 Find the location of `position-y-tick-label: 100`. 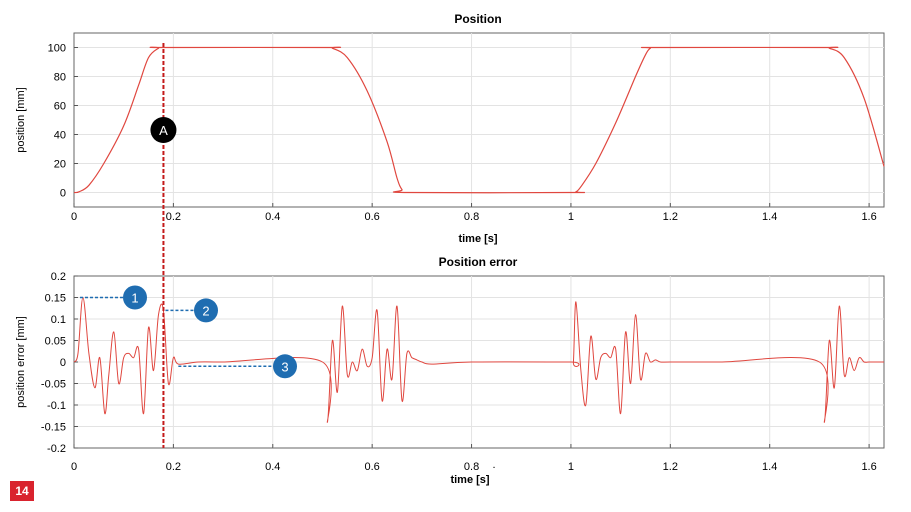

position-y-tick-label: 100 is located at coordinates (57, 49).